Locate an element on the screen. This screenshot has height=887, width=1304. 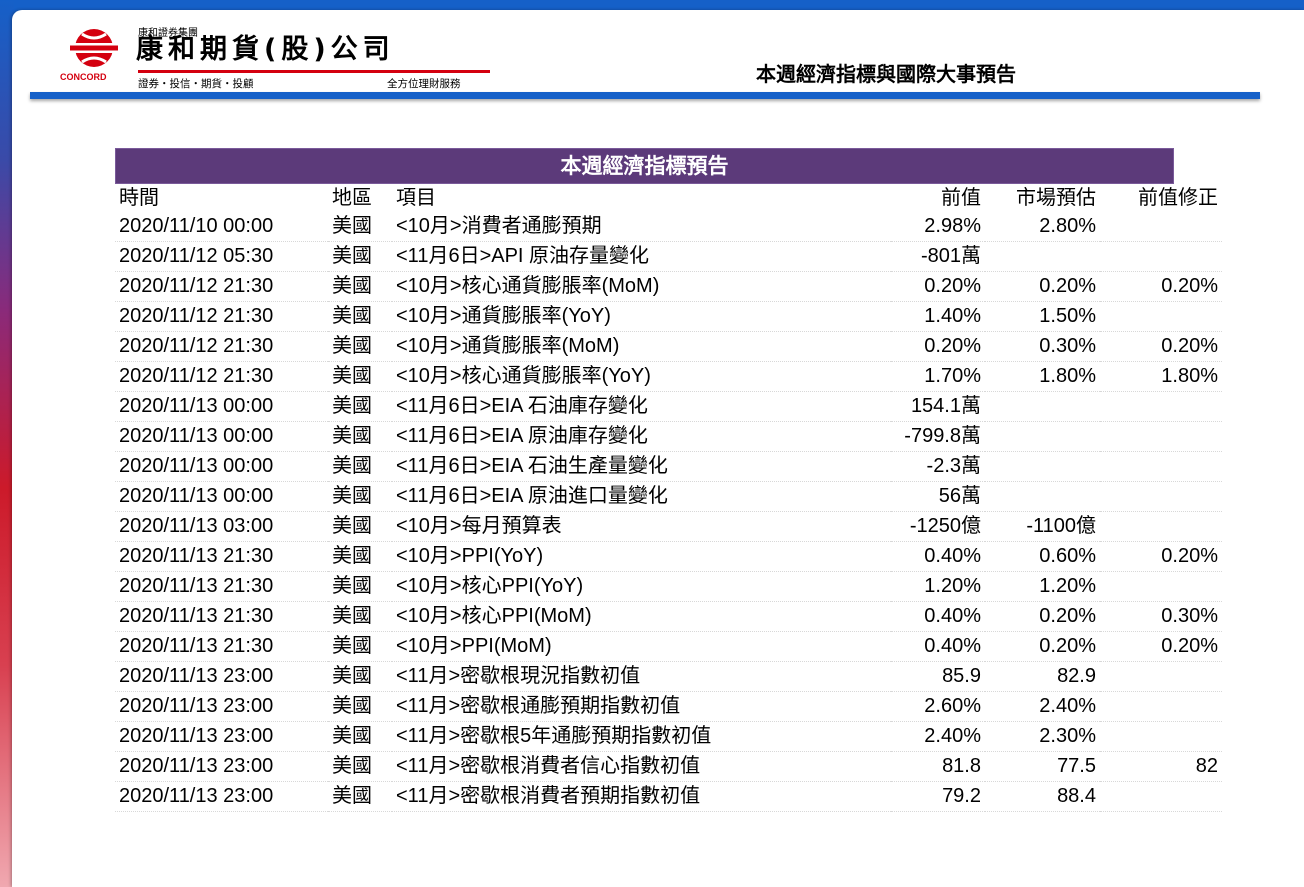
cell-revised: 0.30% is located at coordinates (1161, 616).